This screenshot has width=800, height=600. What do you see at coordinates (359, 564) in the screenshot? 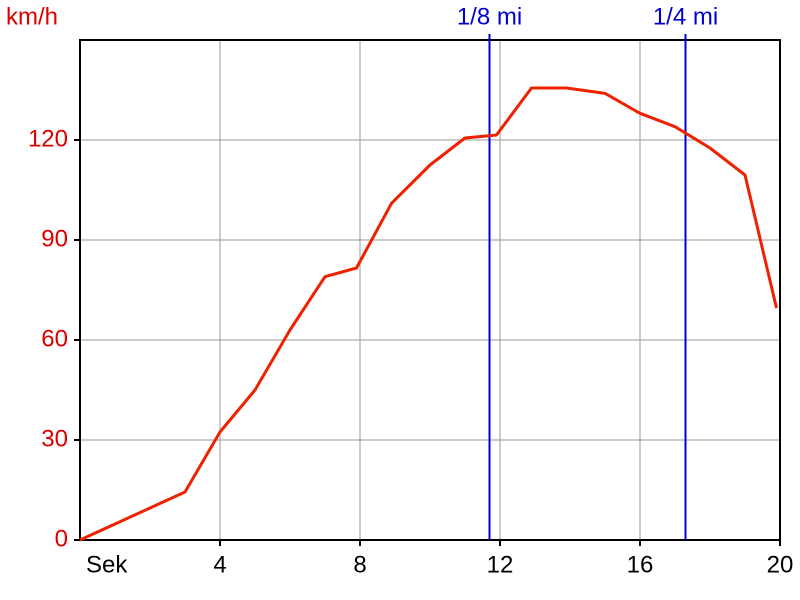
I see `x-tick-label: 8` at bounding box center [359, 564].